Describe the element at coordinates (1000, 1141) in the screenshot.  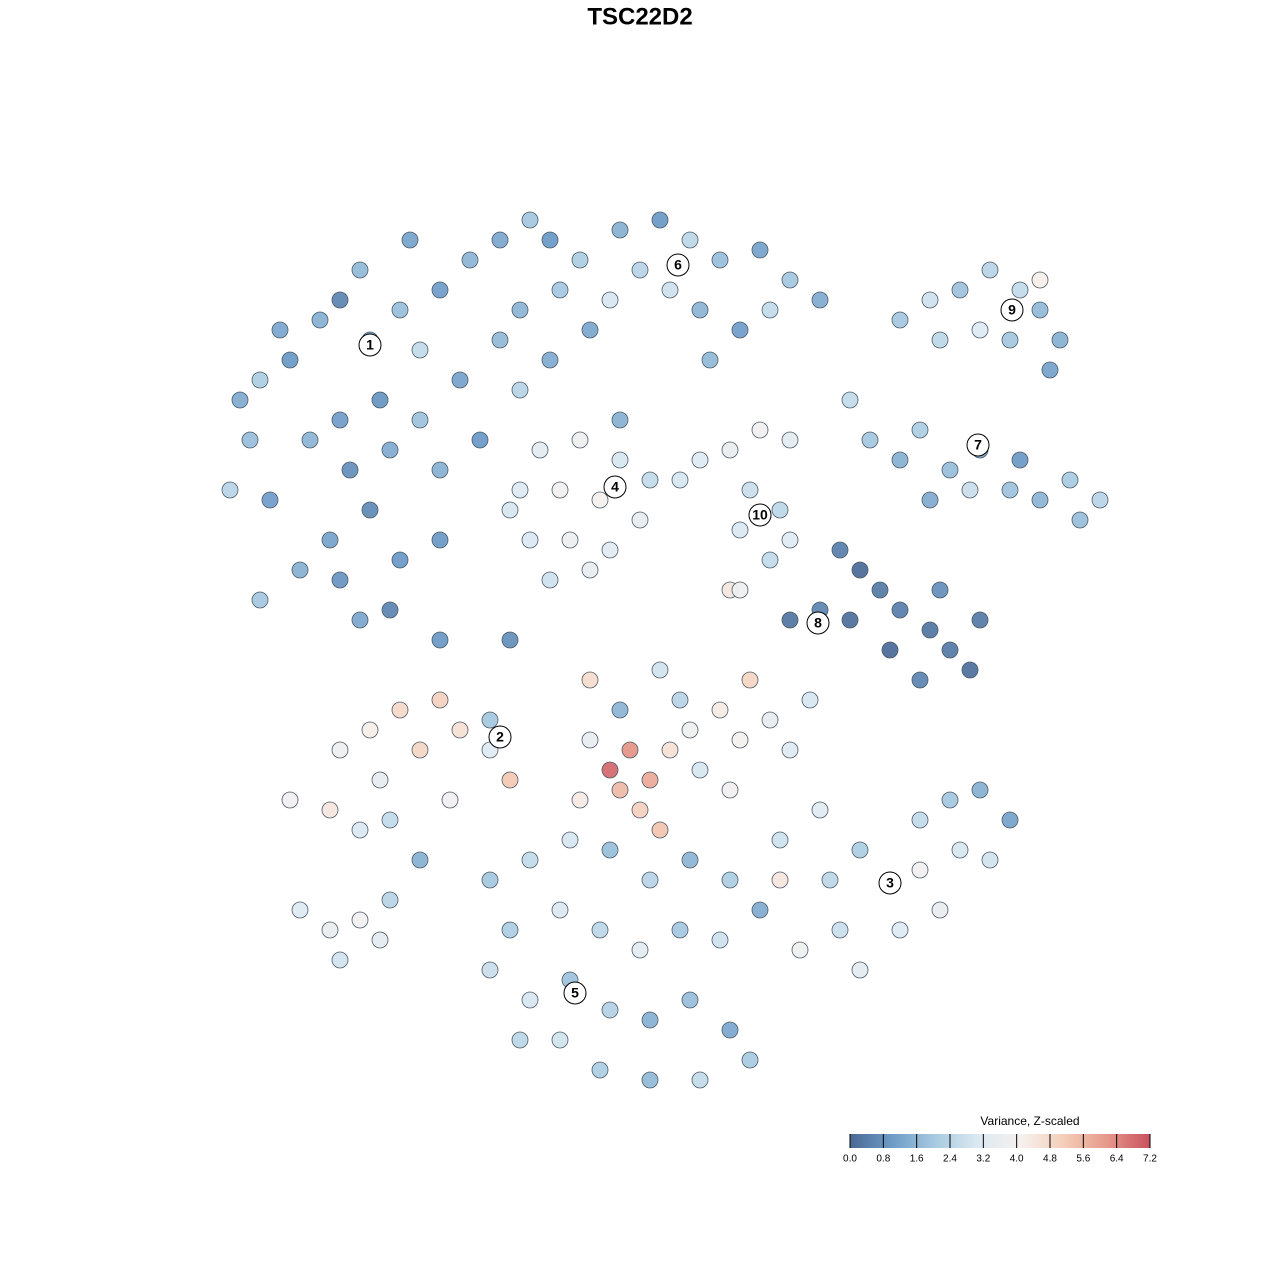
I see `colorbar-gradient` at that location.